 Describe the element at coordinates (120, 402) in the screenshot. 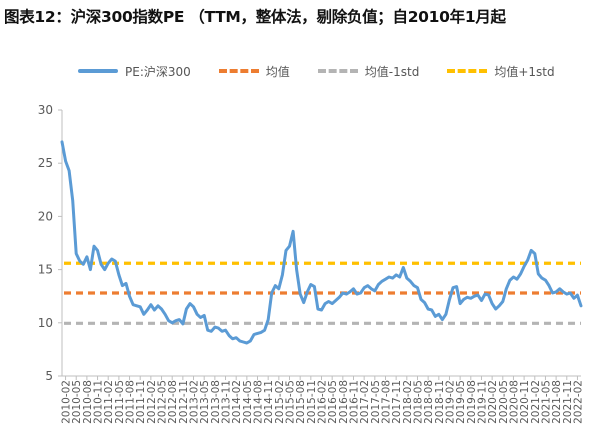

I see `x-tick-label: 2011-05` at that location.